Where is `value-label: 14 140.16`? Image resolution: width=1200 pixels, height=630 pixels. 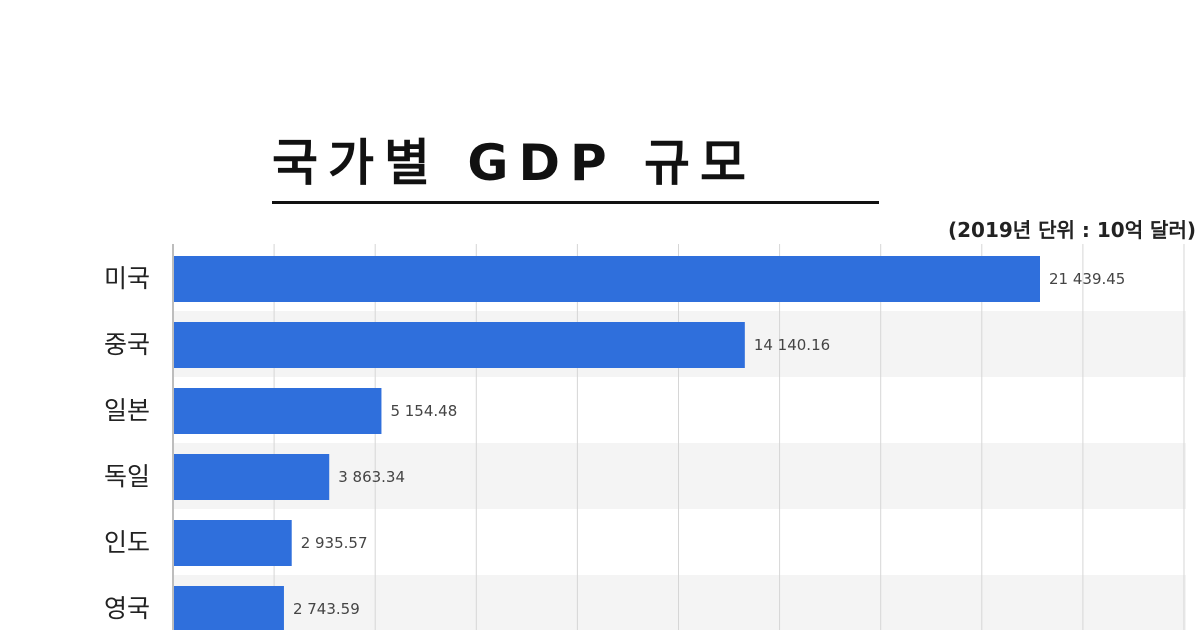 value-label: 14 140.16 is located at coordinates (792, 345).